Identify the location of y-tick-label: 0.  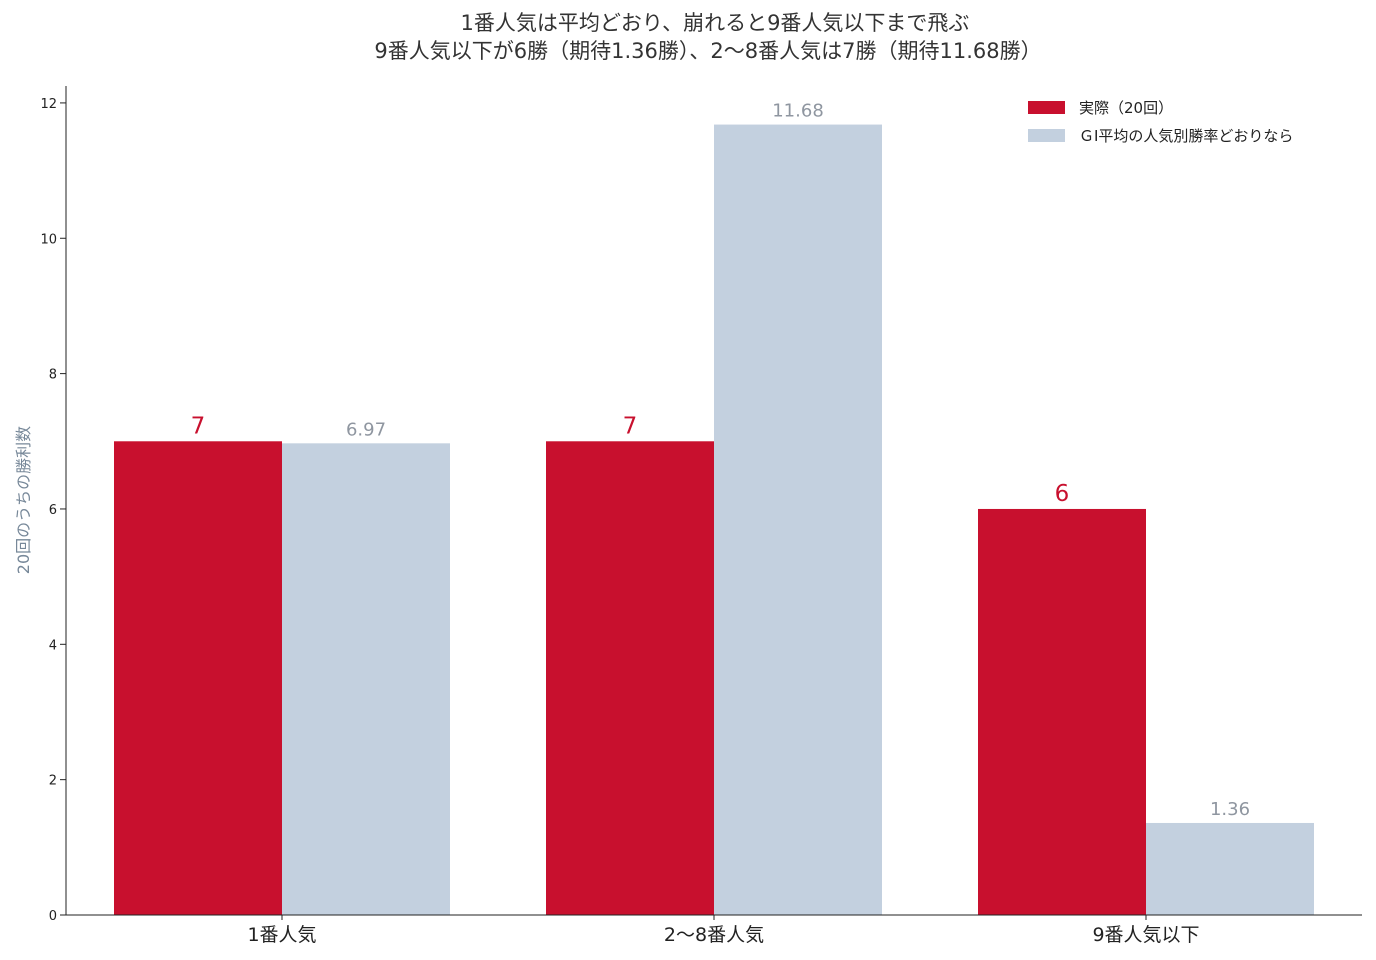
(53, 916).